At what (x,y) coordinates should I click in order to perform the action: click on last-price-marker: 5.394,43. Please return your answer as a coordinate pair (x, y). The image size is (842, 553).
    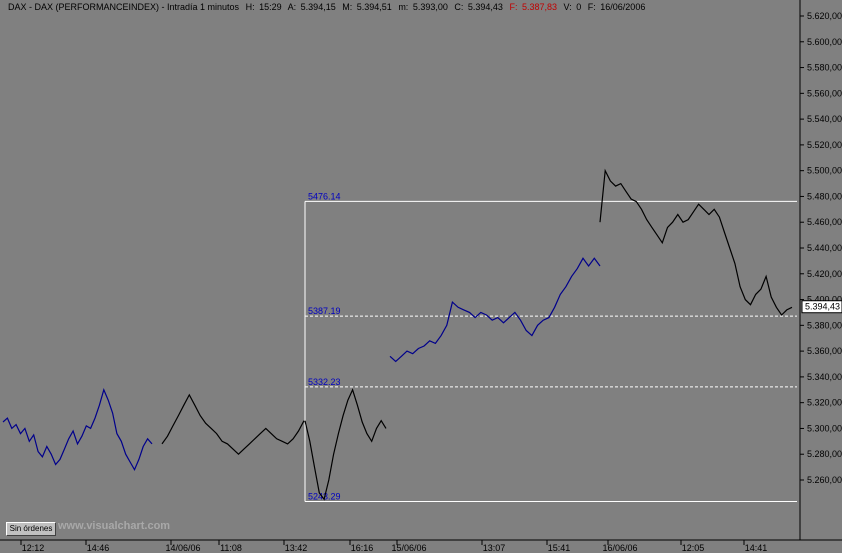
    Looking at the image, I should click on (821, 307).